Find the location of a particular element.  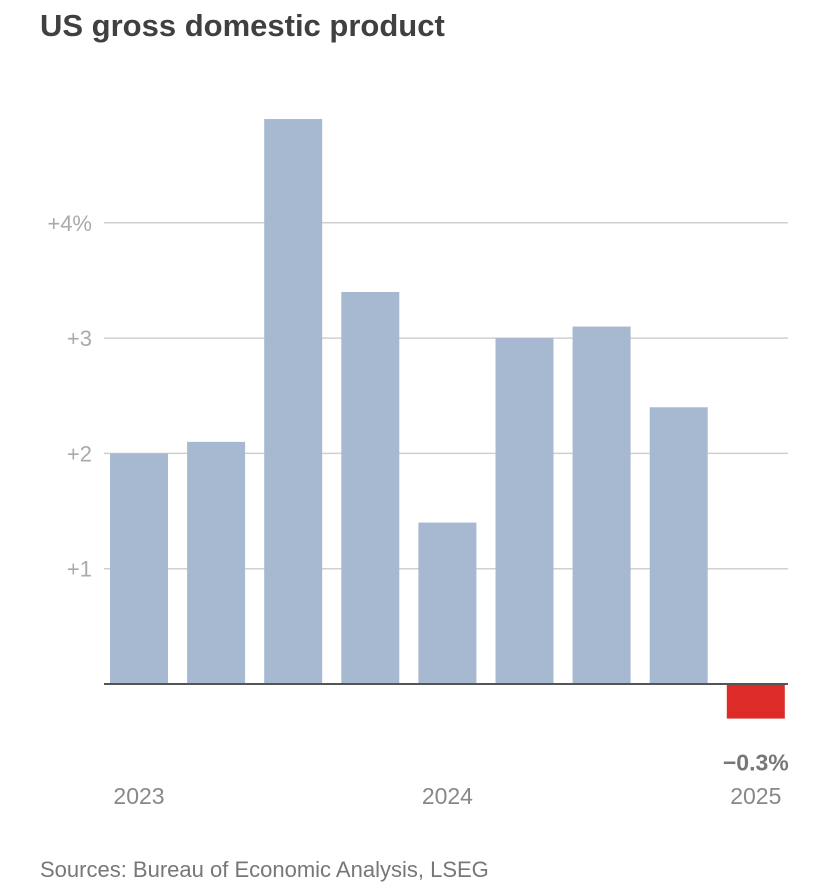

y-tick-label: +4% is located at coordinates (69, 223).